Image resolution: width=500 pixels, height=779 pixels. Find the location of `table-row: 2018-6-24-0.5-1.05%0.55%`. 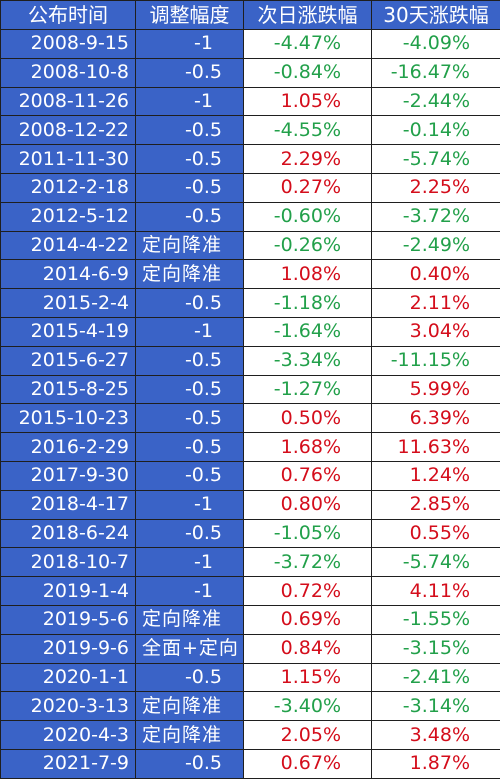

table-row: 2018-6-24-0.5-1.05%0.55% is located at coordinates (250, 533).